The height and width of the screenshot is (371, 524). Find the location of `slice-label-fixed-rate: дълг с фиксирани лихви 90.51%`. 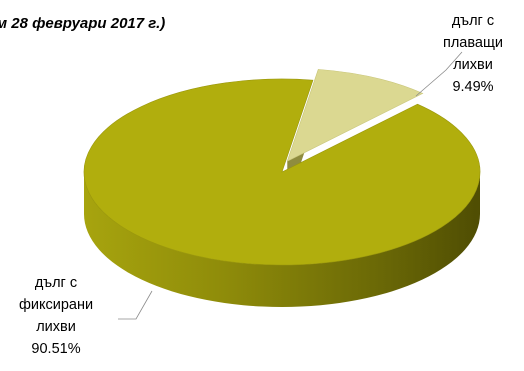

slice-label-fixed-rate: дълг с фиксирани лихви 90.51% is located at coordinates (58, 316).